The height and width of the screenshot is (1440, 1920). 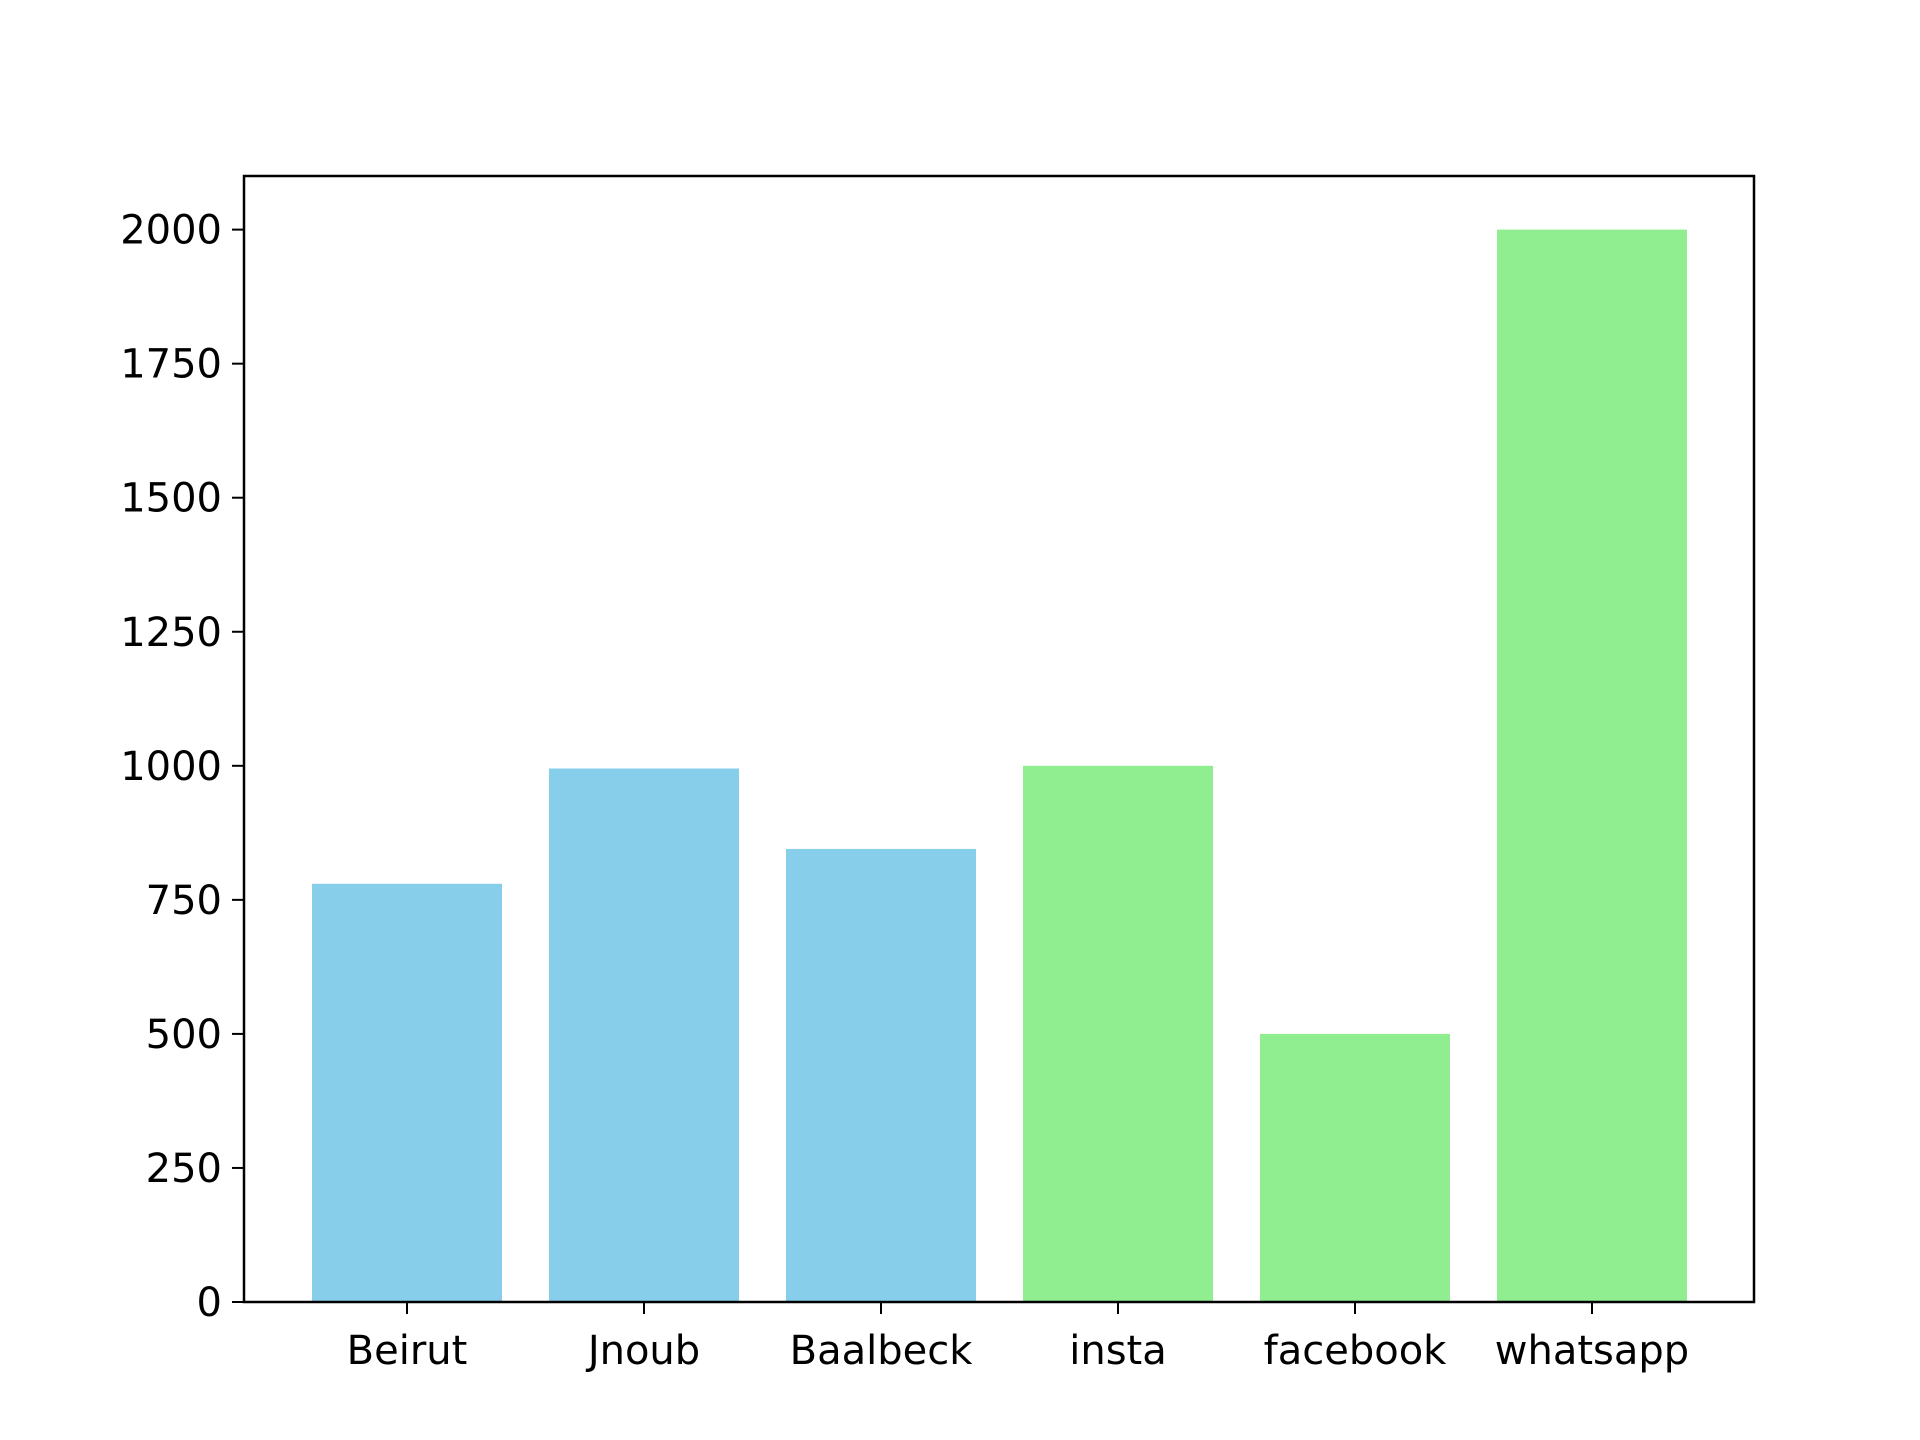 I want to click on y-tick-label: 750, so click(x=184, y=901).